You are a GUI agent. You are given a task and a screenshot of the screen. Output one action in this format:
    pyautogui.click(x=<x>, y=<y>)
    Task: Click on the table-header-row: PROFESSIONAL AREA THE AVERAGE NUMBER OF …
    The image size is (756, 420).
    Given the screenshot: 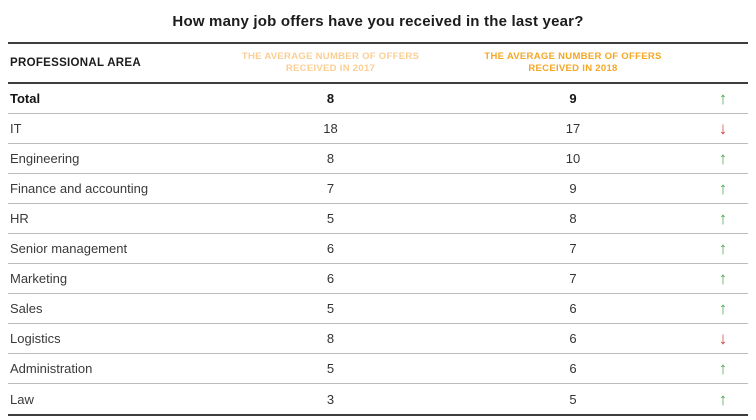 What is the action you would take?
    pyautogui.click(x=378, y=64)
    